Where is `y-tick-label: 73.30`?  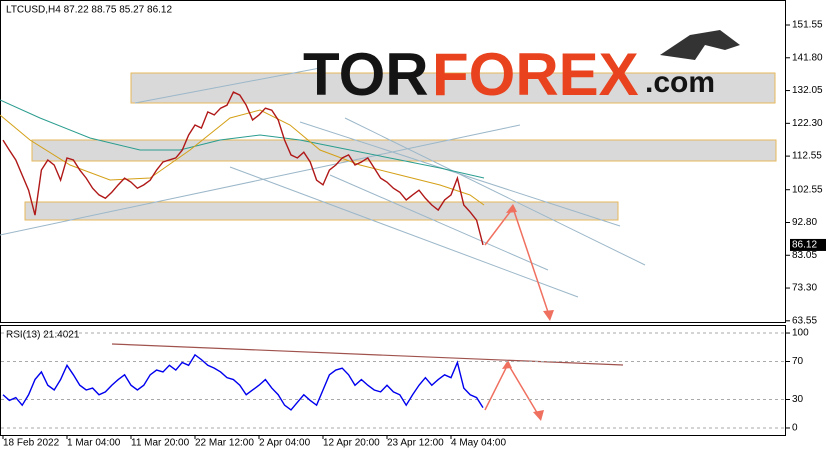 y-tick-label: 73.30 is located at coordinates (804, 288).